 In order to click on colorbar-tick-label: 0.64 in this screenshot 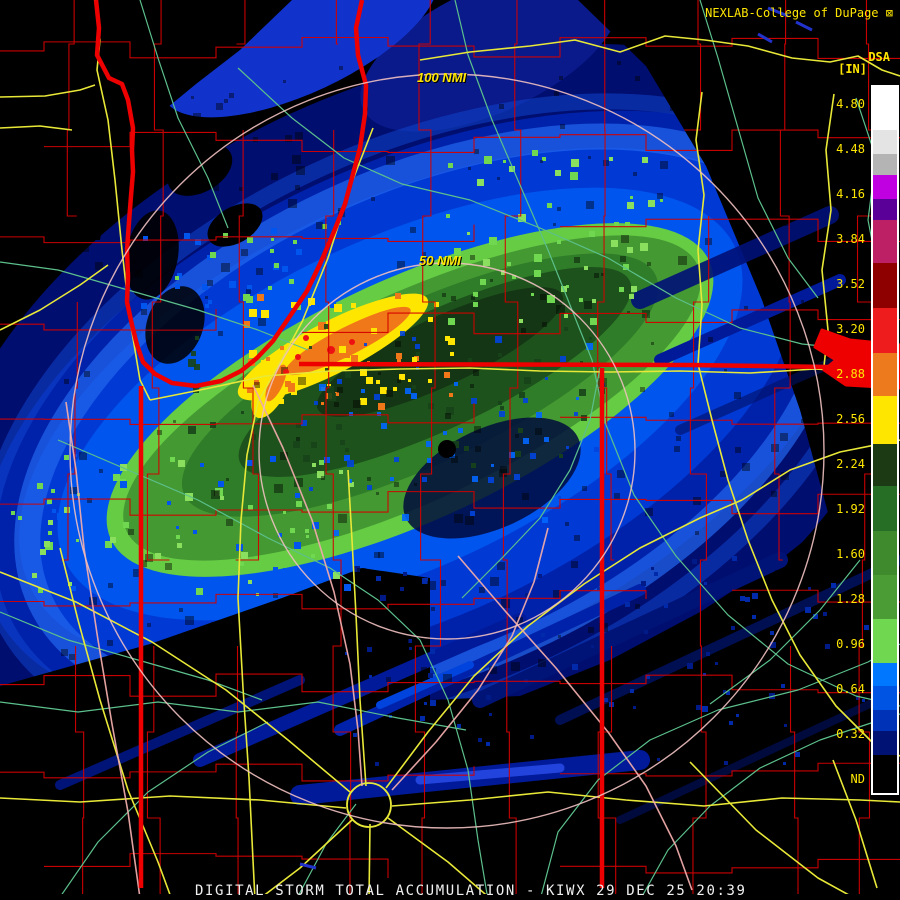, I will do `click(850, 689)`.